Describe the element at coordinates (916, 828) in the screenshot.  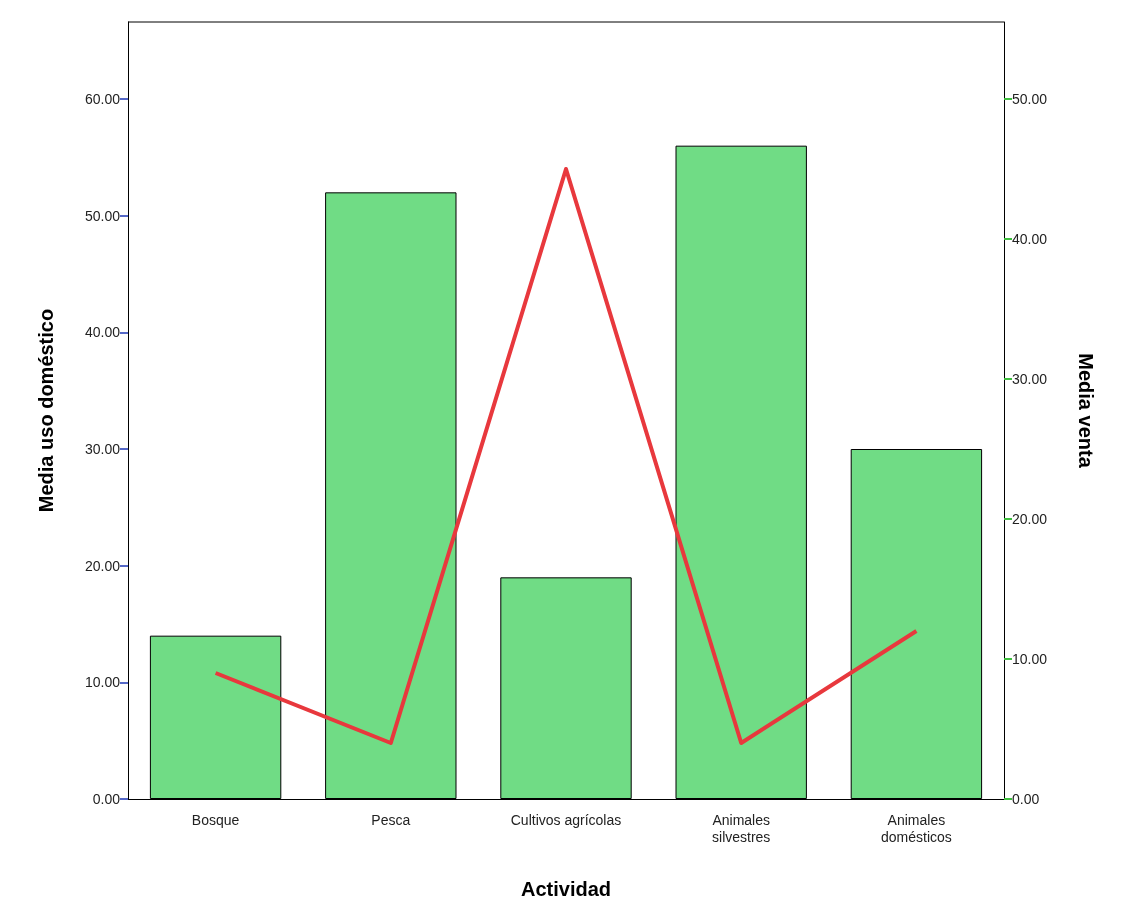
I see `x-tick-label: Animales domésticos` at that location.